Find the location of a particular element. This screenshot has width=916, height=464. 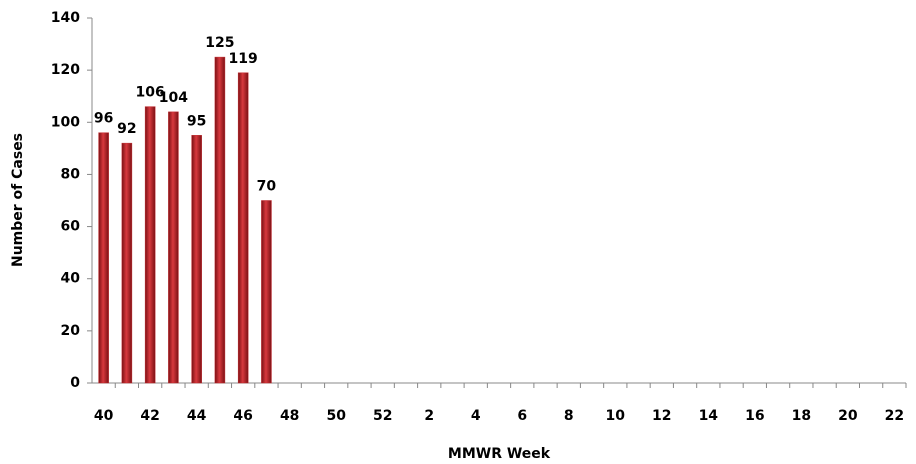

data-label: 104 is located at coordinates (173, 98).